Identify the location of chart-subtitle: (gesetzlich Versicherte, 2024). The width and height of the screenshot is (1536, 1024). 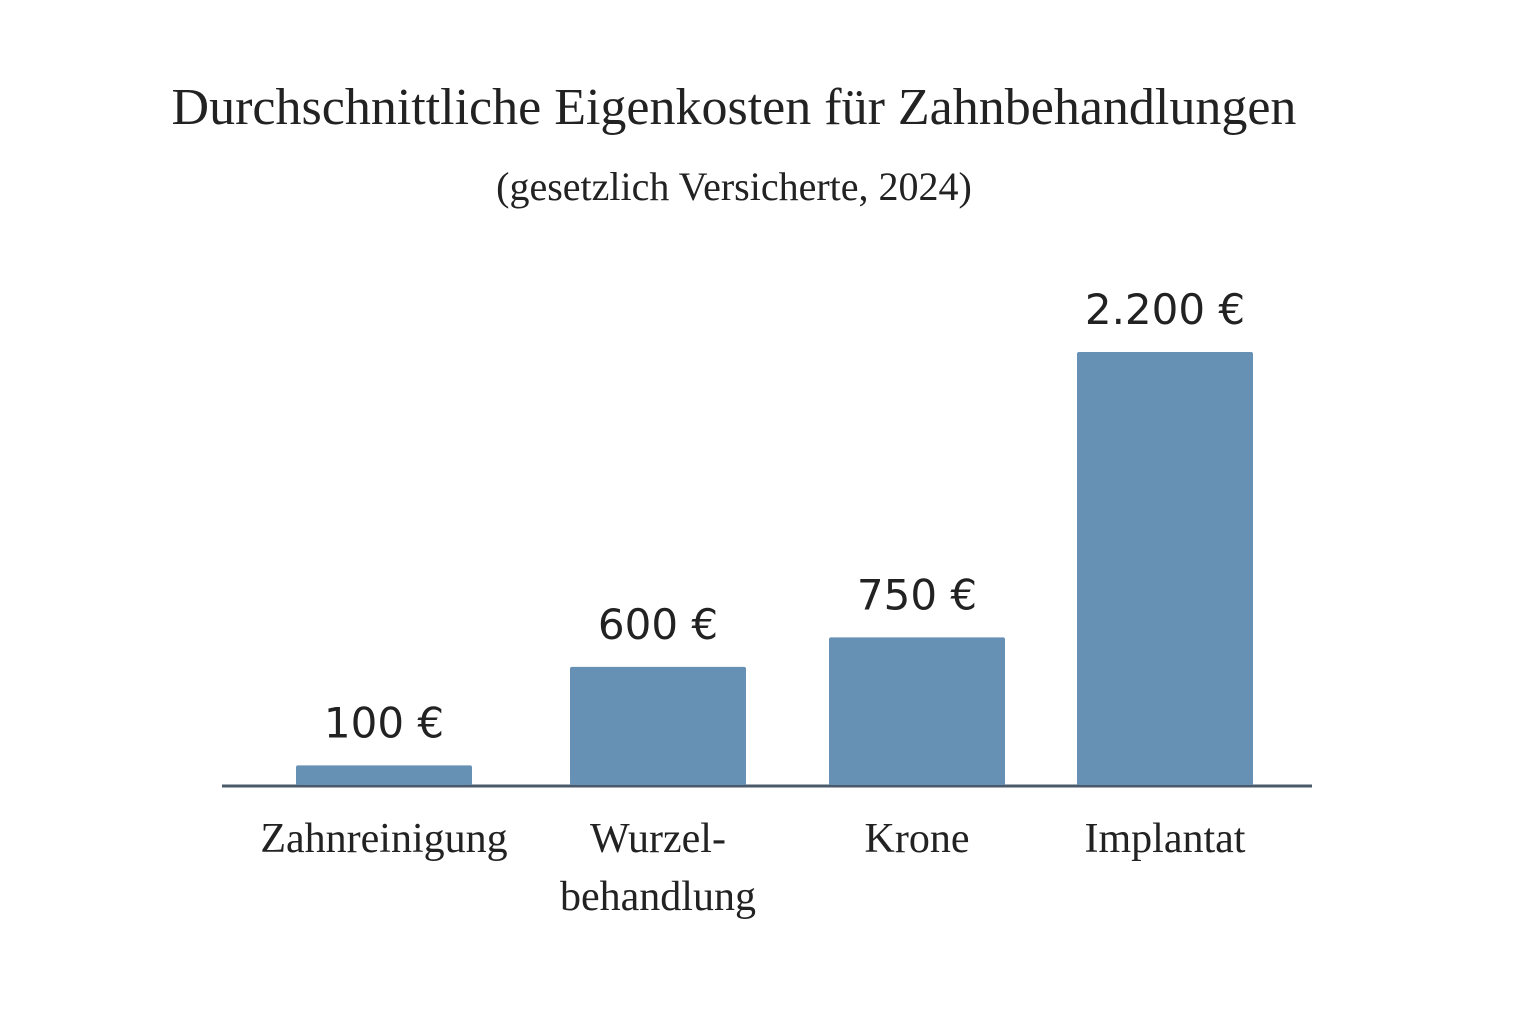
(734, 186).